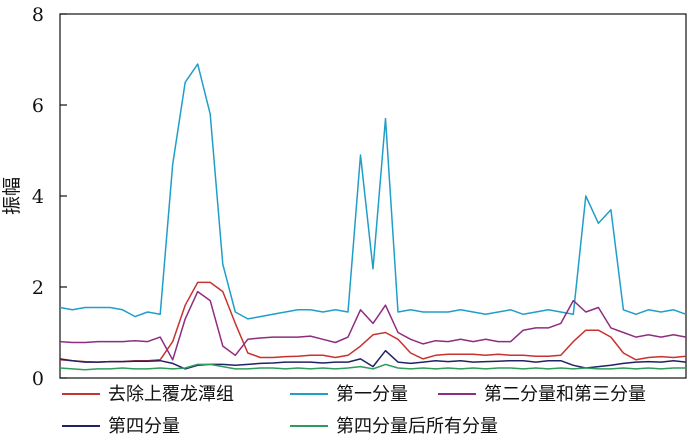 This screenshot has height=444, width=700. What do you see at coordinates (38, 106) in the screenshot?
I see `y-tick-label: 6` at bounding box center [38, 106].